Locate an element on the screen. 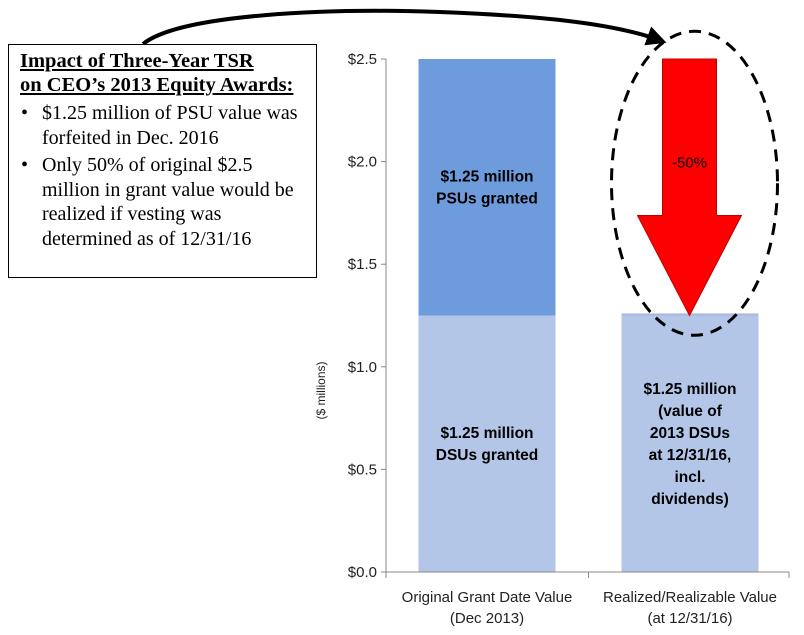 This screenshot has height=635, width=804. y-tick-label: $0.5 is located at coordinates (362, 469).